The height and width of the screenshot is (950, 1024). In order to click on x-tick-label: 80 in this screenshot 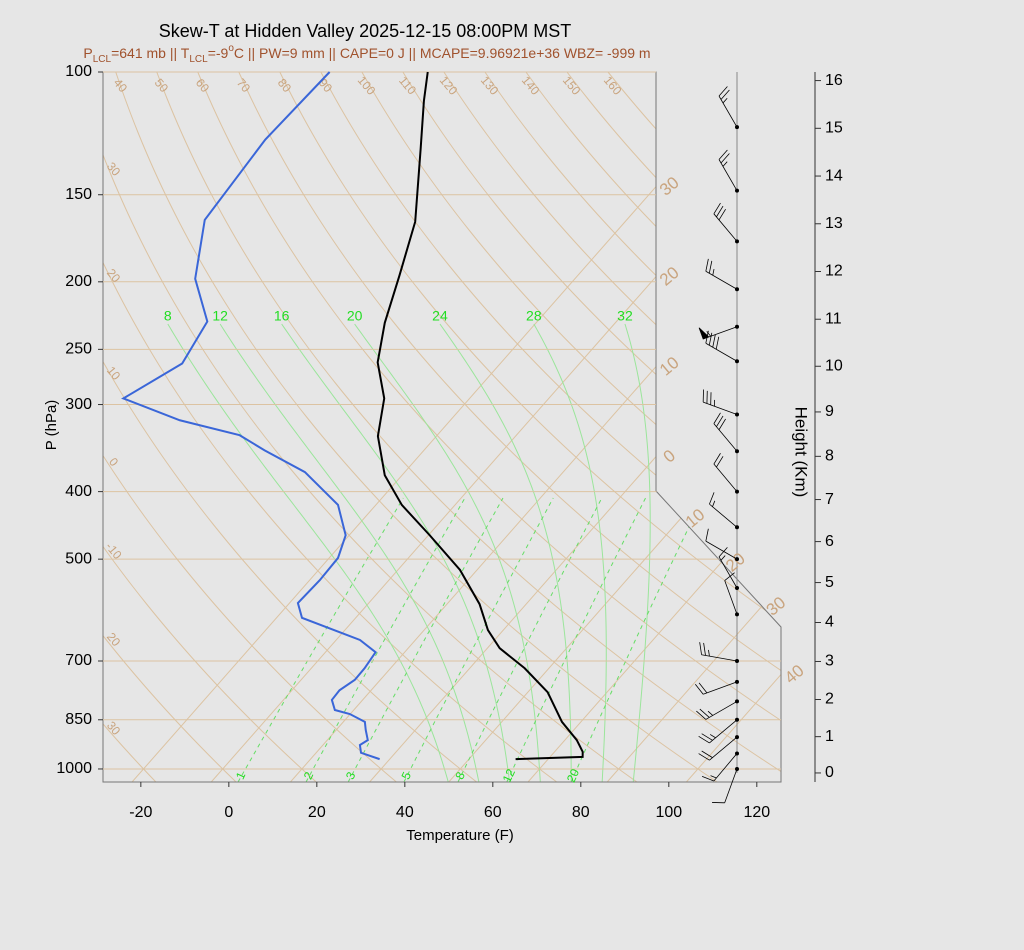, I will do `click(581, 812)`.